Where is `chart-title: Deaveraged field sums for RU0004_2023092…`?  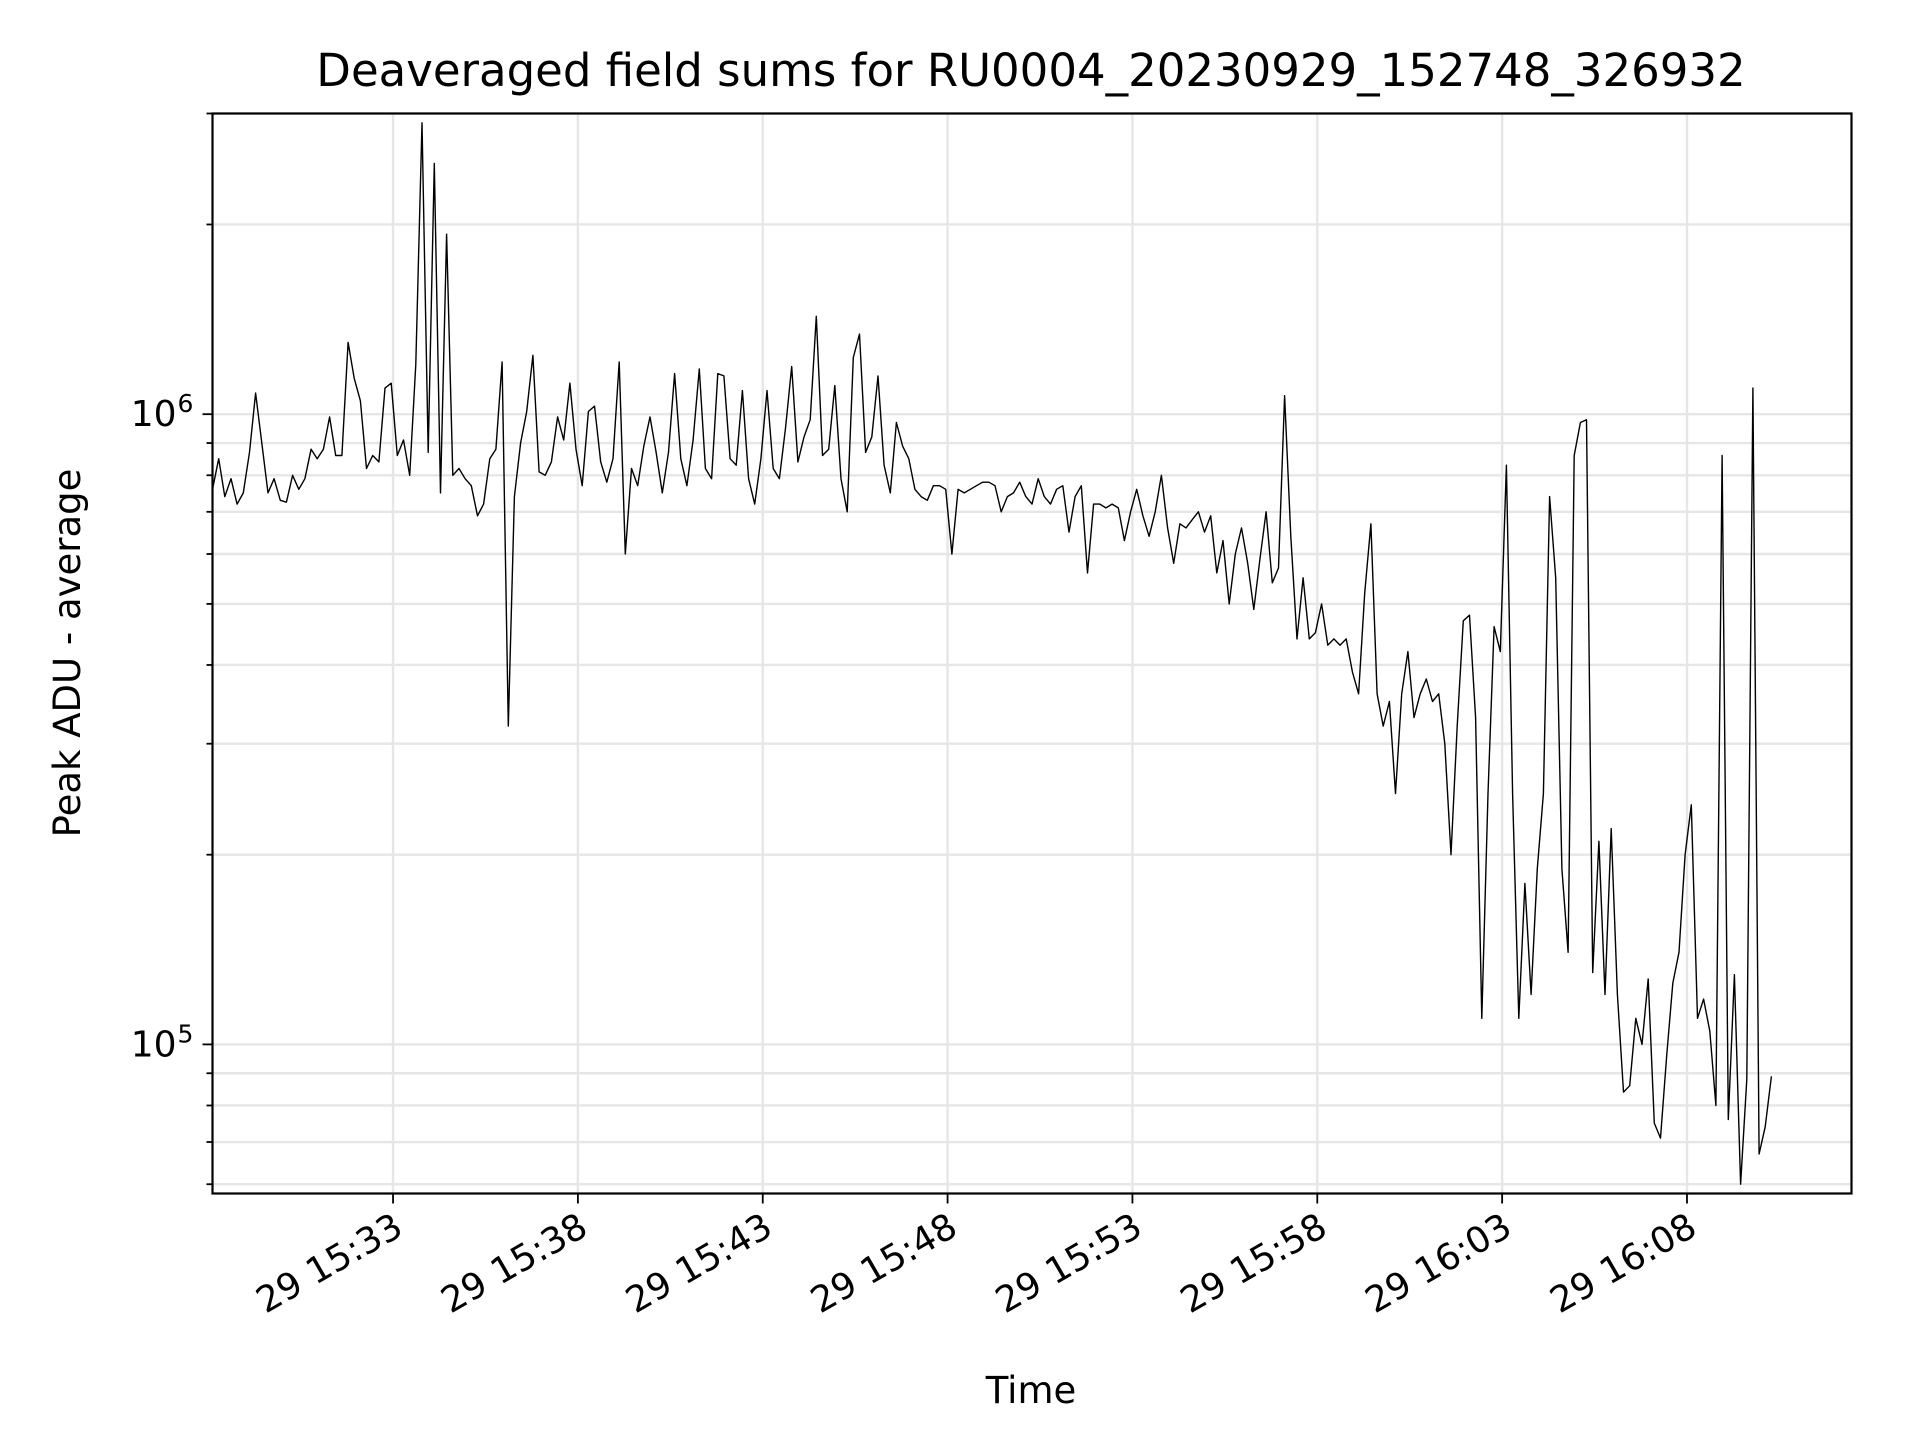 chart-title: Deaveraged field sums for RU0004_2023092… is located at coordinates (1030, 70).